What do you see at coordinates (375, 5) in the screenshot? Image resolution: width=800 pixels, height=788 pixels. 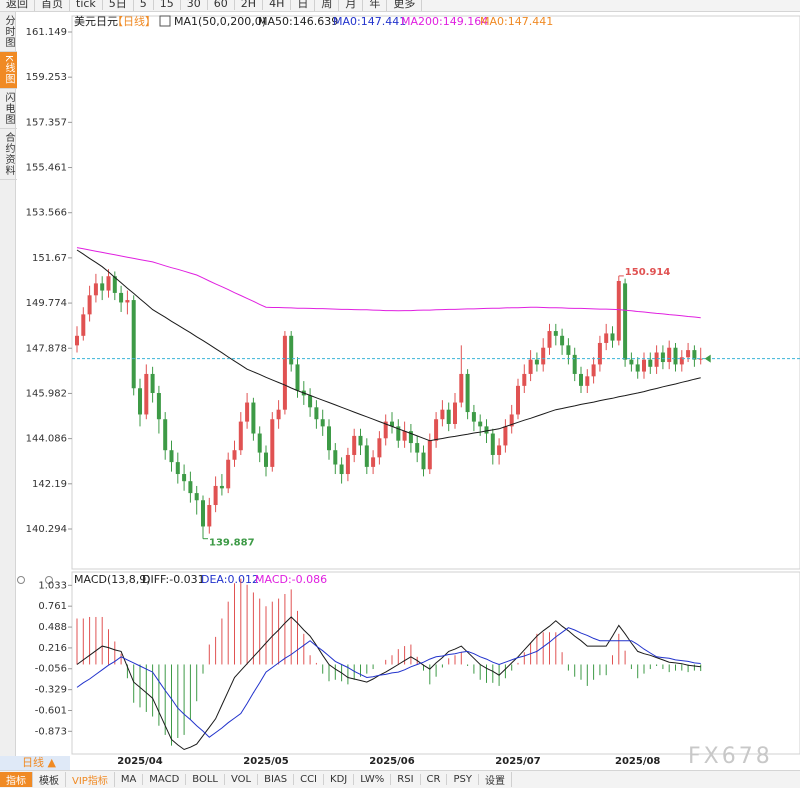 I see `toolbar-button: 年` at bounding box center [375, 5].